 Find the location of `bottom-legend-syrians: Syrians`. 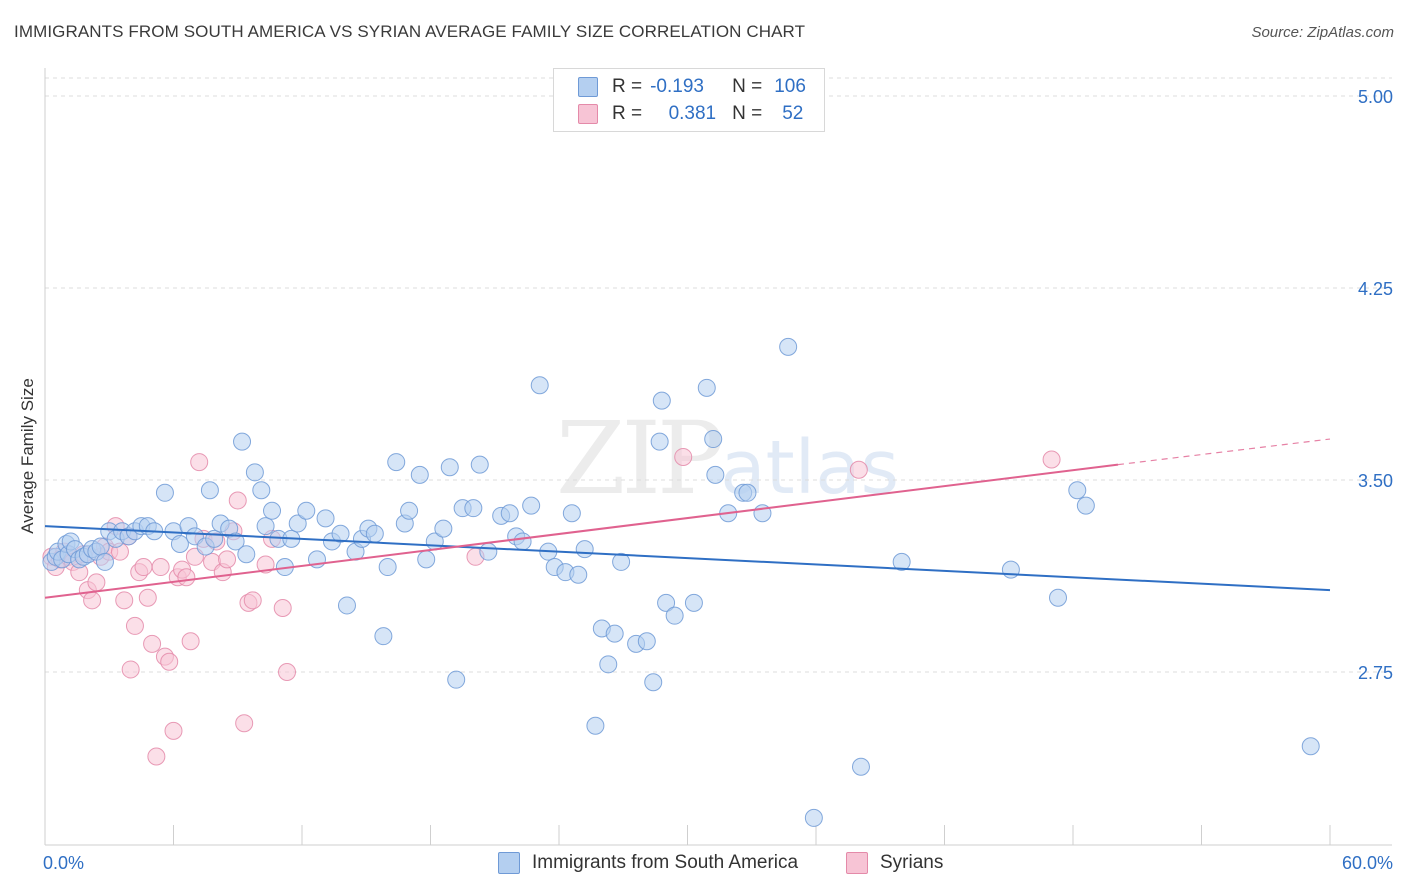

bottom-legend-syrians: Syrians is located at coordinates (894, 863).